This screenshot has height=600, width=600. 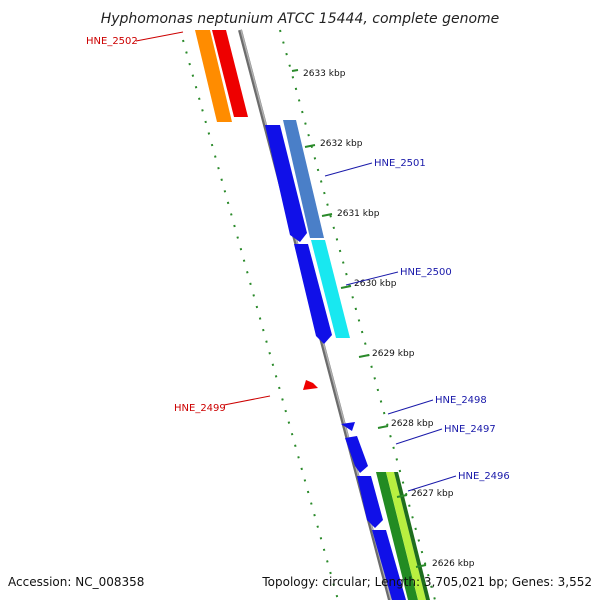 I want to click on cds-hne-2502-orange, so click(x=213, y=76).